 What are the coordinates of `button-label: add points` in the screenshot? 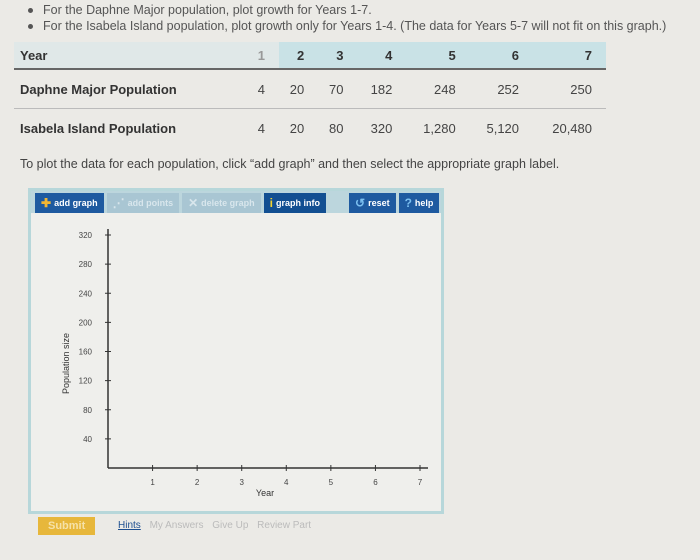 It's located at (150, 203).